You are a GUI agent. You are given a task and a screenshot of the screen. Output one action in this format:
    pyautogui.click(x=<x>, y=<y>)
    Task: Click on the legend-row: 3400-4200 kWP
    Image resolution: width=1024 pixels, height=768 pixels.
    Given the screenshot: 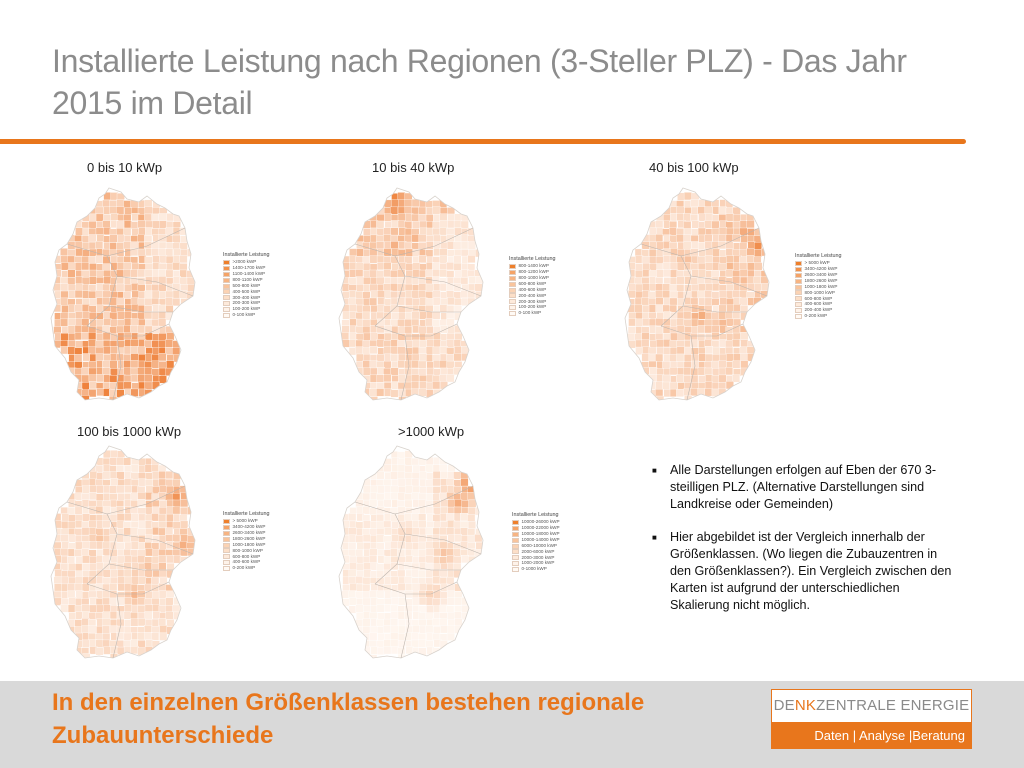 What is the action you would take?
    pyautogui.click(x=818, y=269)
    